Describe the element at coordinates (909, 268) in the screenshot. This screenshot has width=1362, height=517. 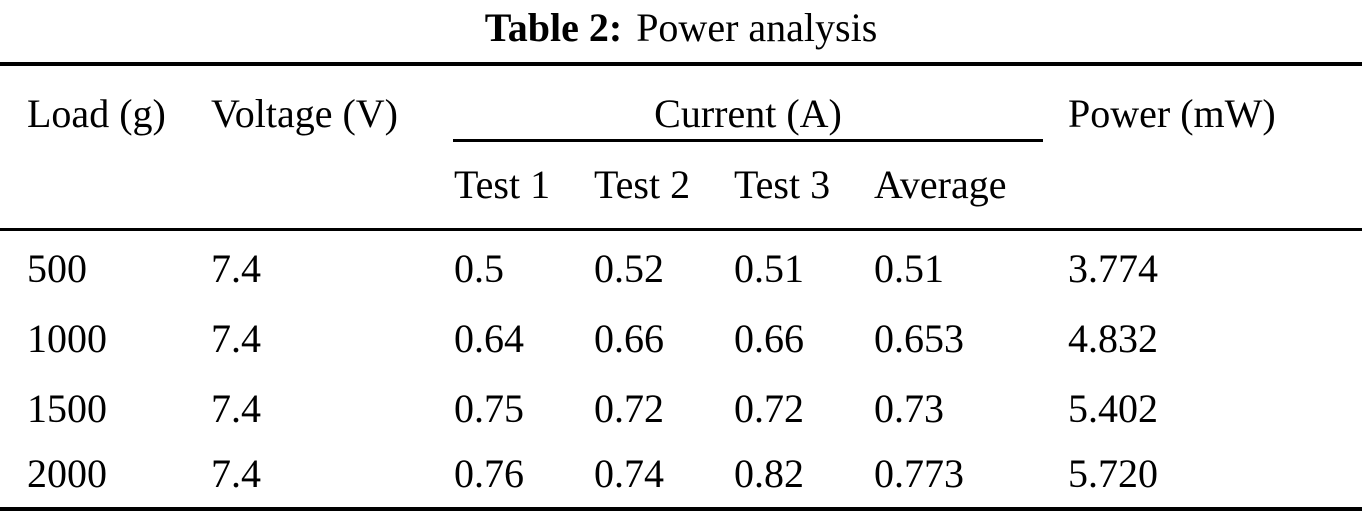
I see `cell-average: 0.51` at that location.